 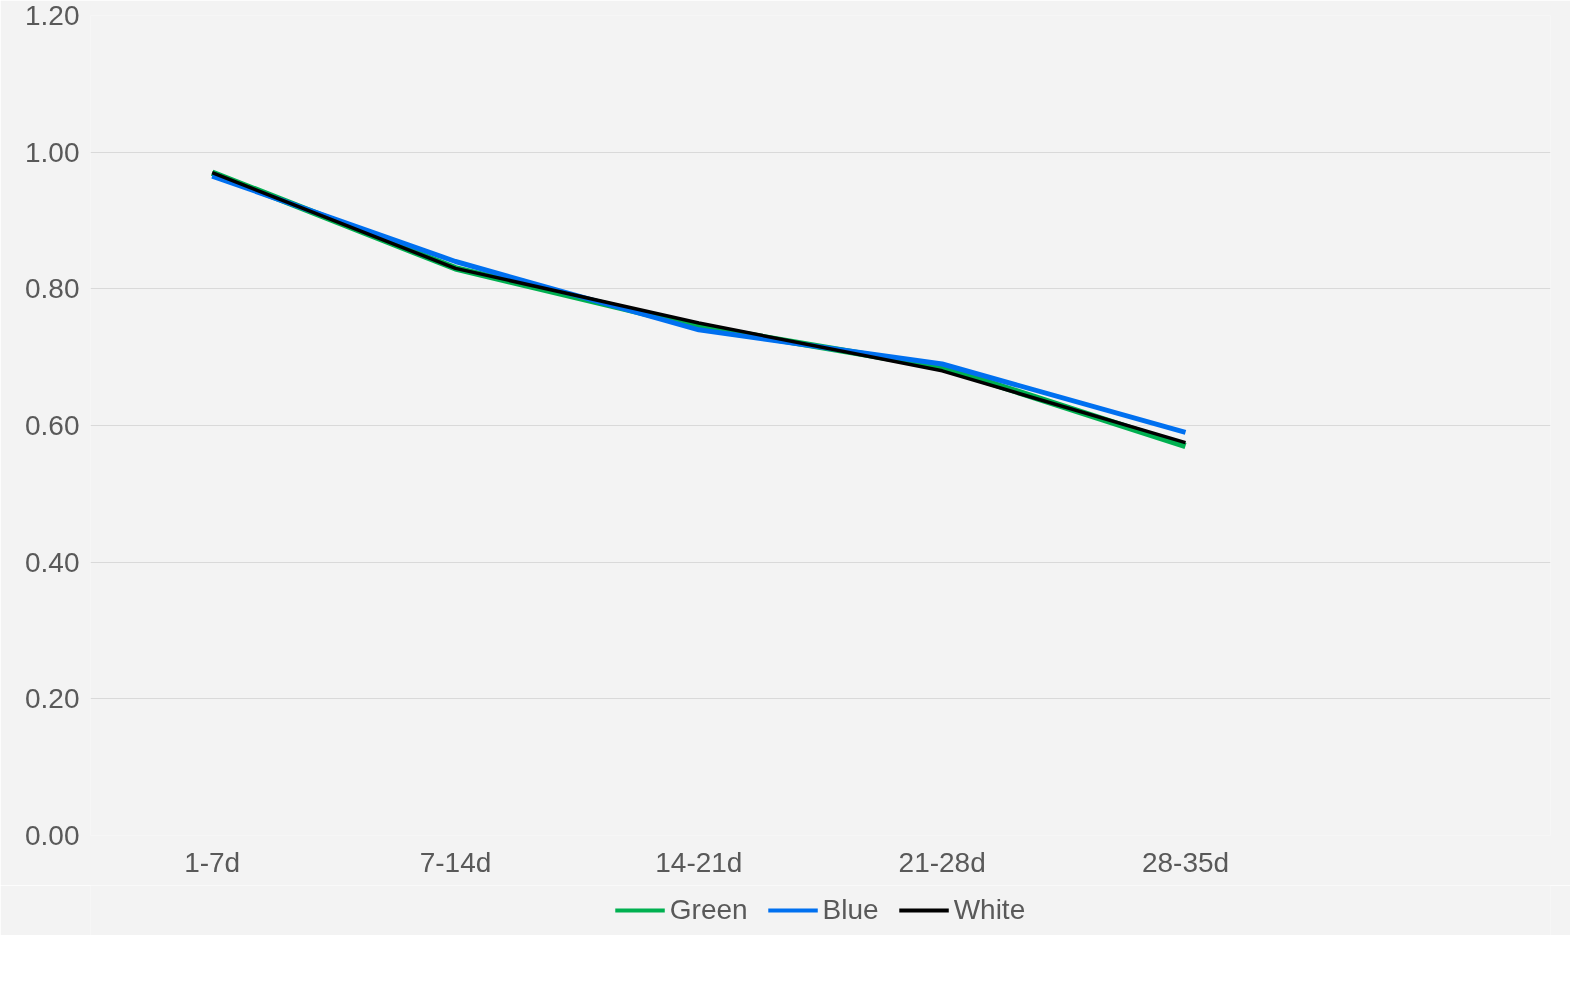 I want to click on y-tick-label: 0.40, so click(x=52, y=562).